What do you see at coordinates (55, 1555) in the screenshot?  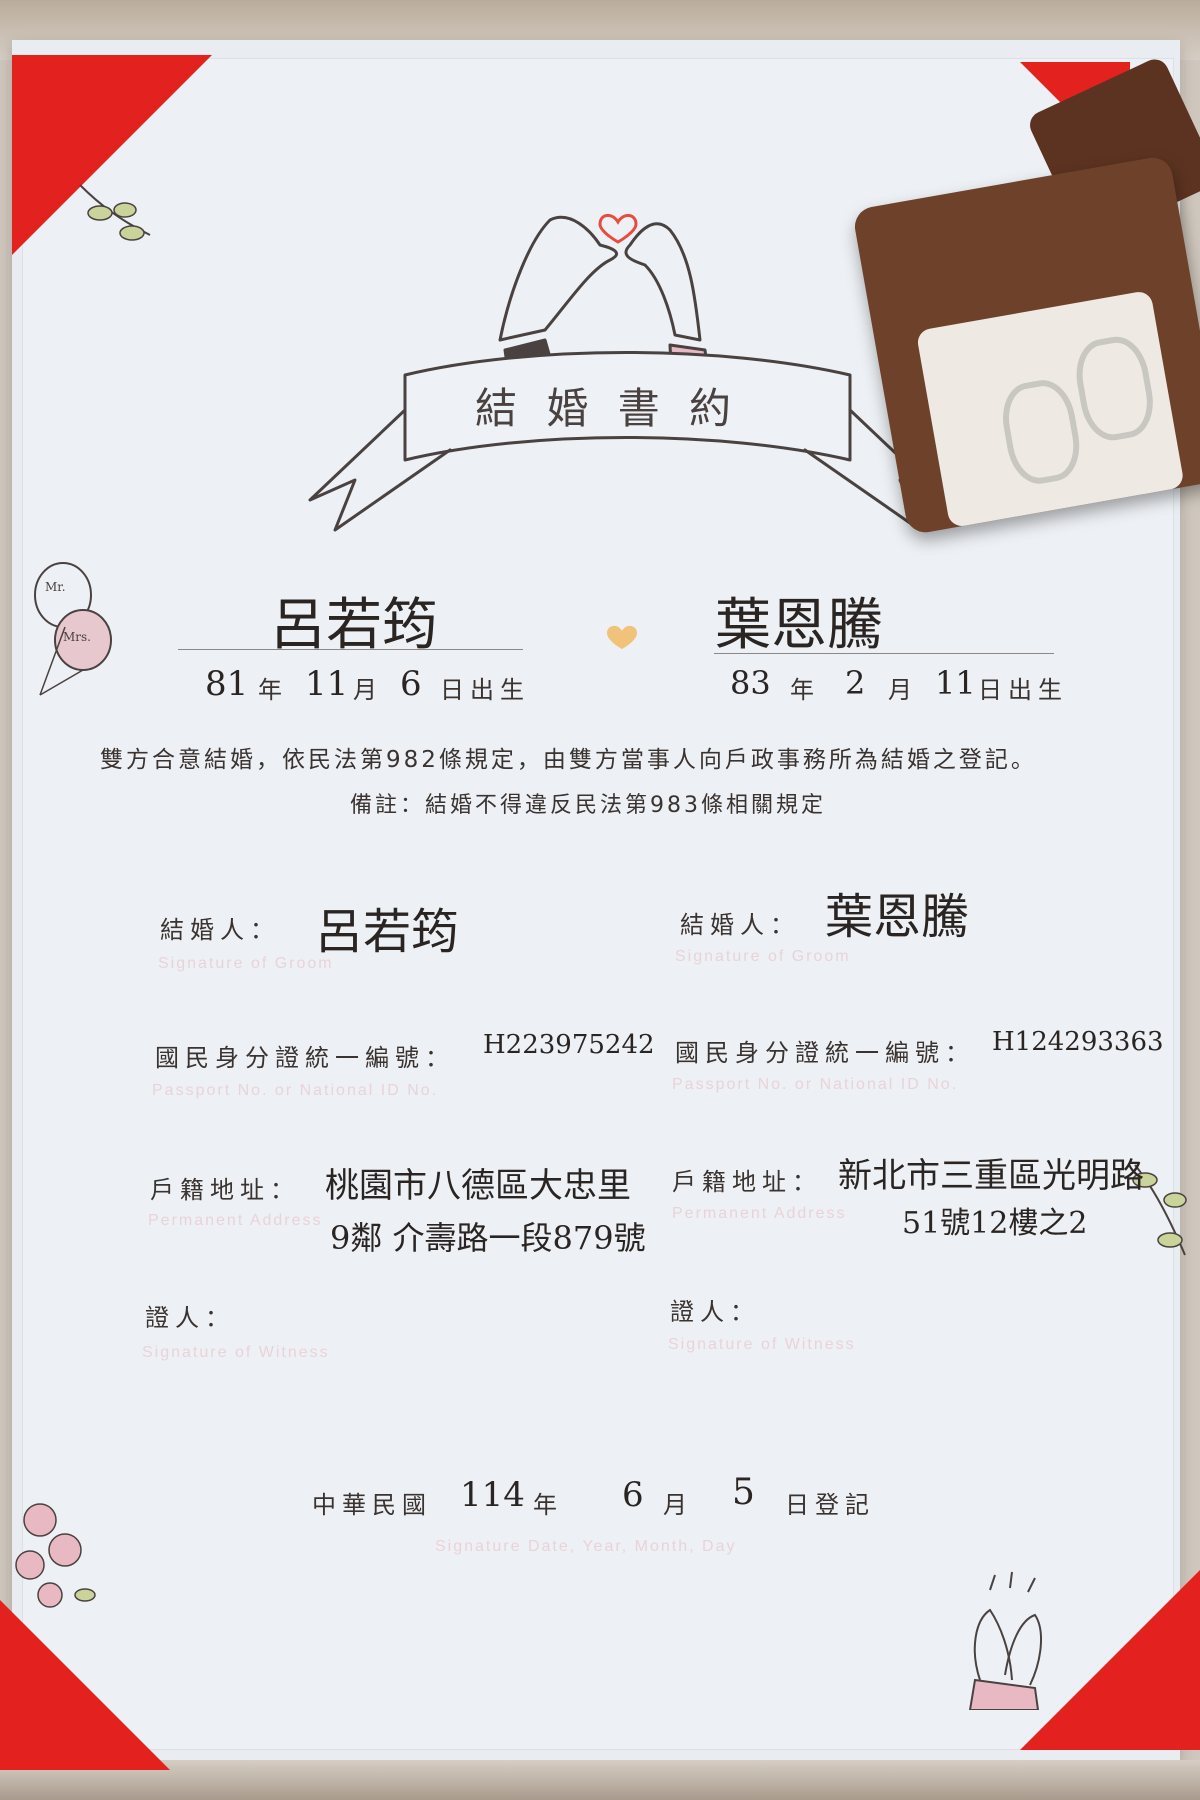 I see `flower-bunch-icon` at bounding box center [55, 1555].